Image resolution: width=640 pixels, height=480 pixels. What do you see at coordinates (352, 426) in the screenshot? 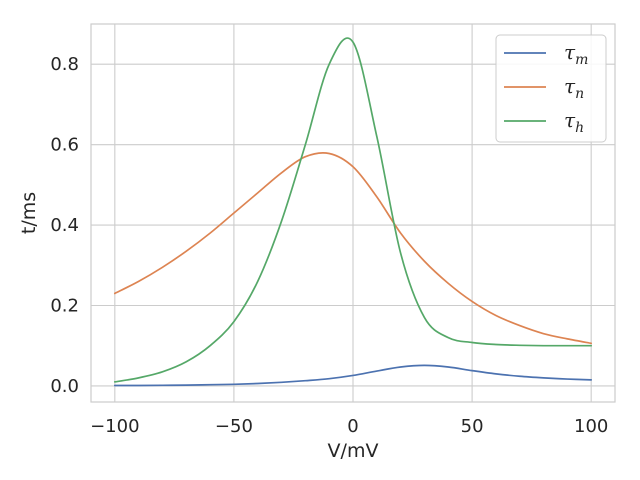
I see `x-tick-label: 0` at bounding box center [352, 426].